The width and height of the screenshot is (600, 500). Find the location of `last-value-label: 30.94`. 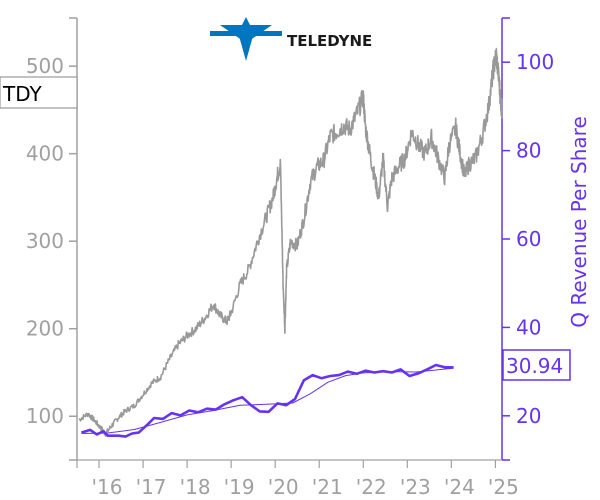

last-value-label: 30.94 is located at coordinates (534, 366).